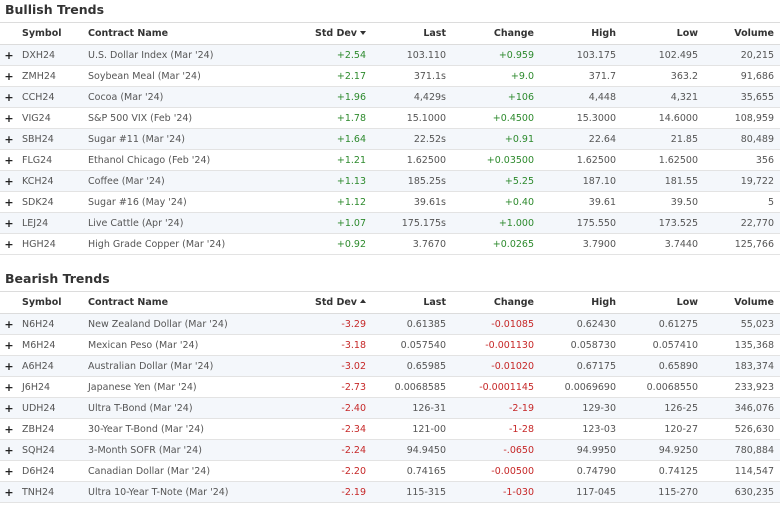 The width and height of the screenshot is (780, 516). I want to click on contract-name-cell: 3-Month SOFR (Mar '24), so click(187, 450).